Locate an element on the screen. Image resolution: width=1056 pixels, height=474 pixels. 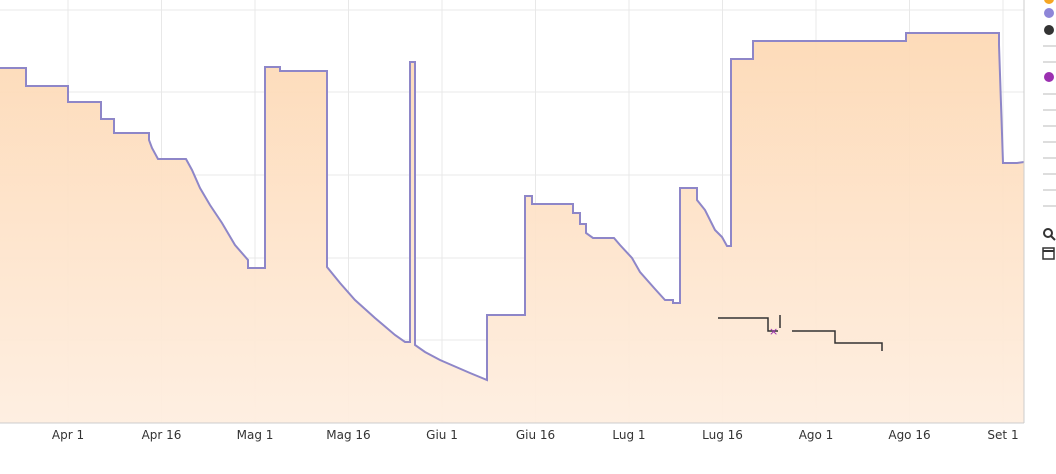
used-price-line is located at coordinates (800, 333).